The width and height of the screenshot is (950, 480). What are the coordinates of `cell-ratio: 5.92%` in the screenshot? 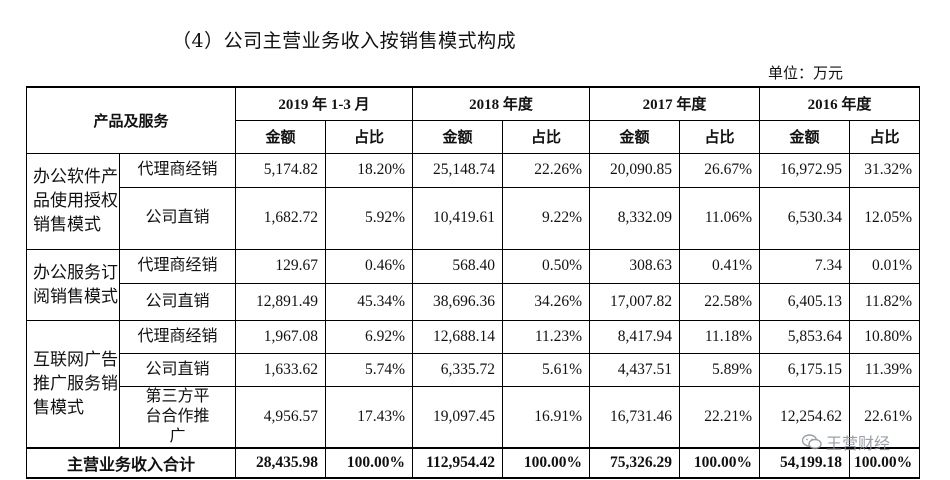 It's located at (369, 218).